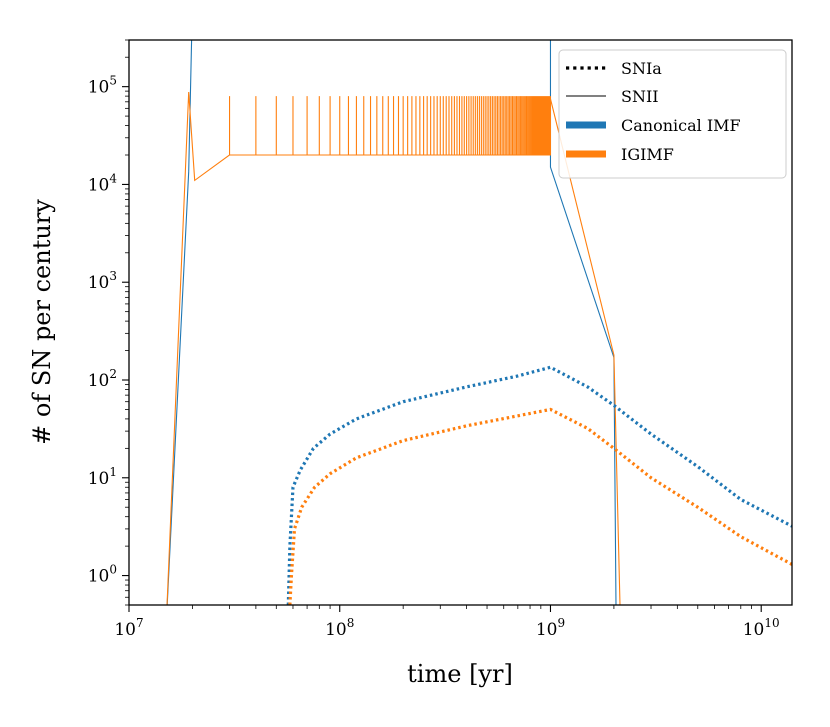 Image resolution: width=830 pixels, height=727 pixels. What do you see at coordinates (647, 154) in the screenshot?
I see `legend-label-igimf: IGIMF` at bounding box center [647, 154].